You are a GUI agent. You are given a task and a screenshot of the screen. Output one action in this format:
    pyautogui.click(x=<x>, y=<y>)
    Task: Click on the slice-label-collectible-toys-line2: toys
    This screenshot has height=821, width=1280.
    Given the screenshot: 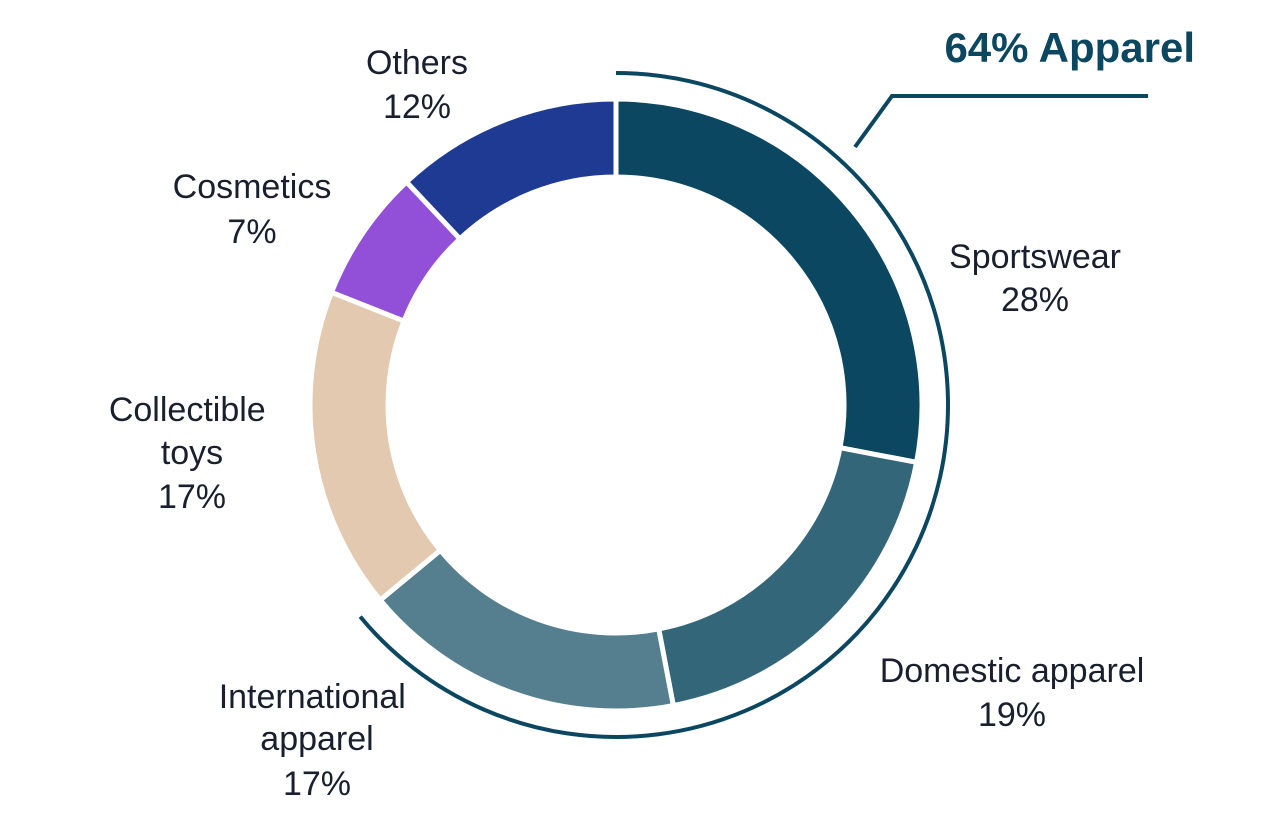 What is the action you would take?
    pyautogui.click(x=192, y=453)
    